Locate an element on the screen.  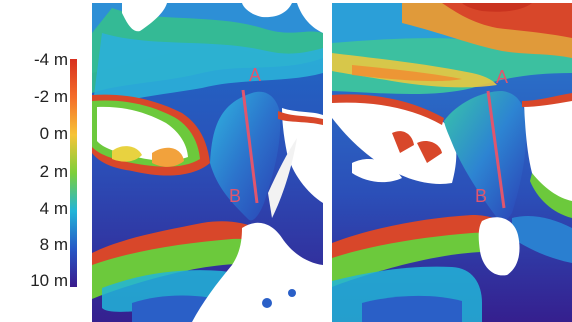
legend-label-1: -2 m is located at coordinates (51, 96).